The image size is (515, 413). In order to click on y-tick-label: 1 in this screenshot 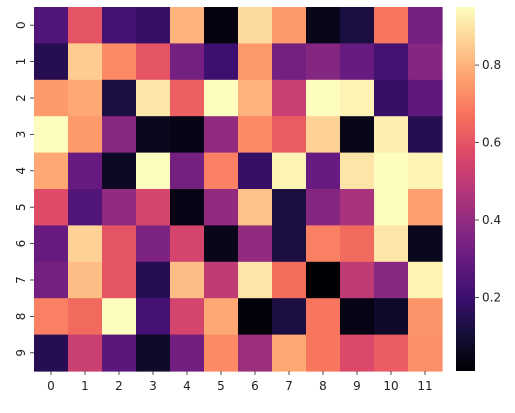, I will do `click(21, 62)`.